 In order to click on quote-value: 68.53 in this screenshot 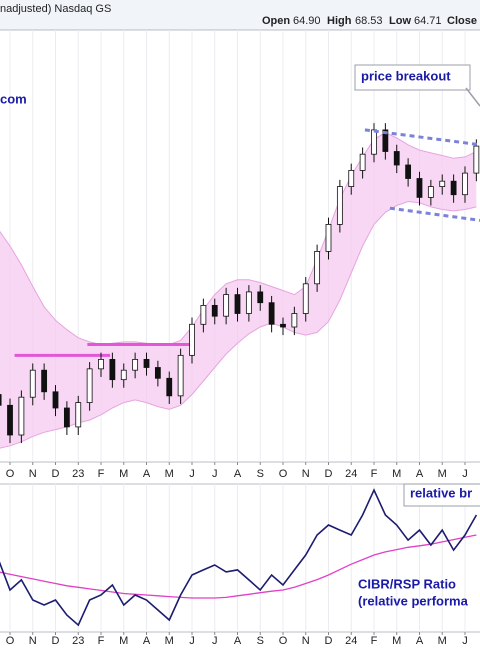, I will do `click(369, 21)`.